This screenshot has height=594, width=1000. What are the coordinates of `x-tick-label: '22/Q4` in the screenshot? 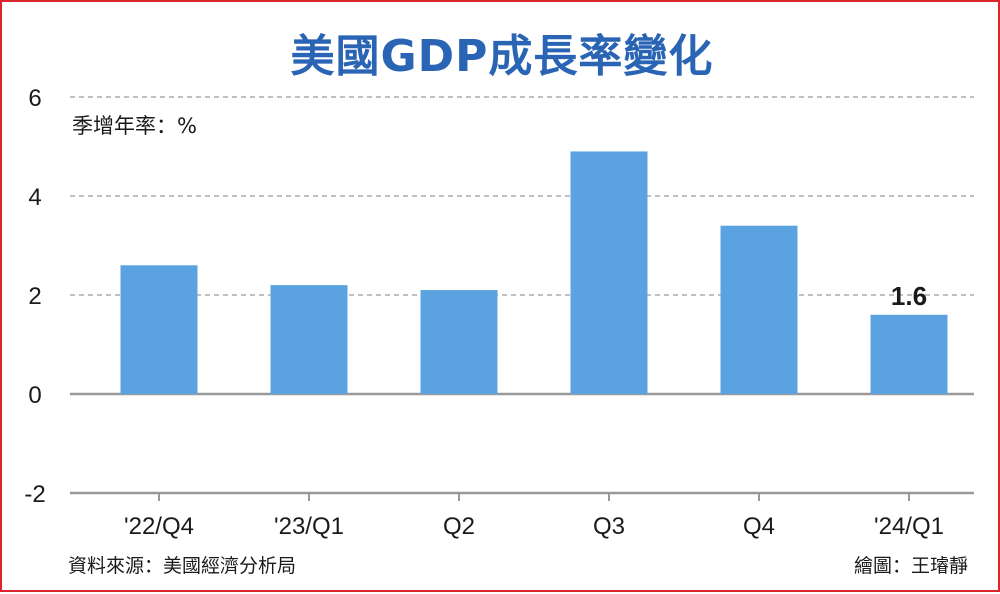 It's located at (159, 526).